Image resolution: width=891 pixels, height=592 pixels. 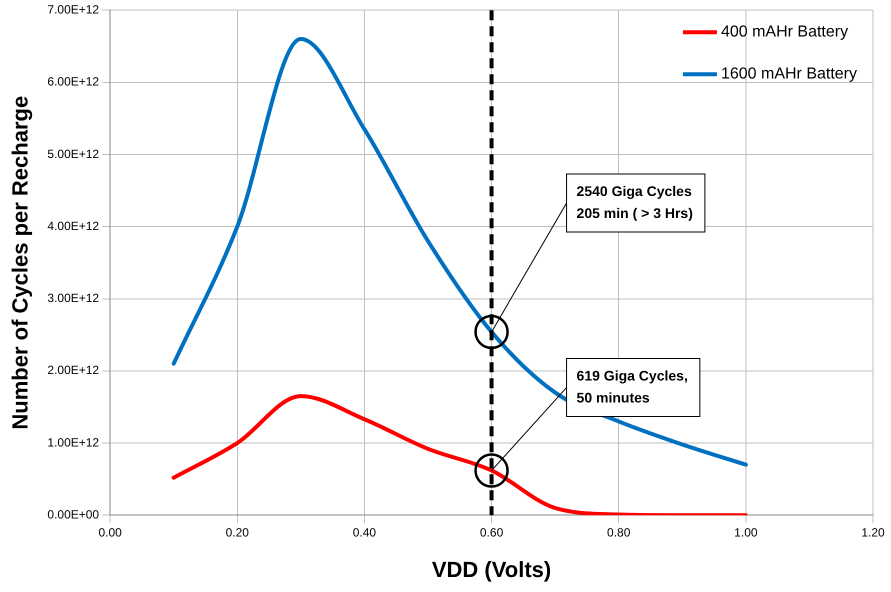 What do you see at coordinates (73, 370) in the screenshot?
I see `y-tick-label: 2.00E+12` at bounding box center [73, 370].